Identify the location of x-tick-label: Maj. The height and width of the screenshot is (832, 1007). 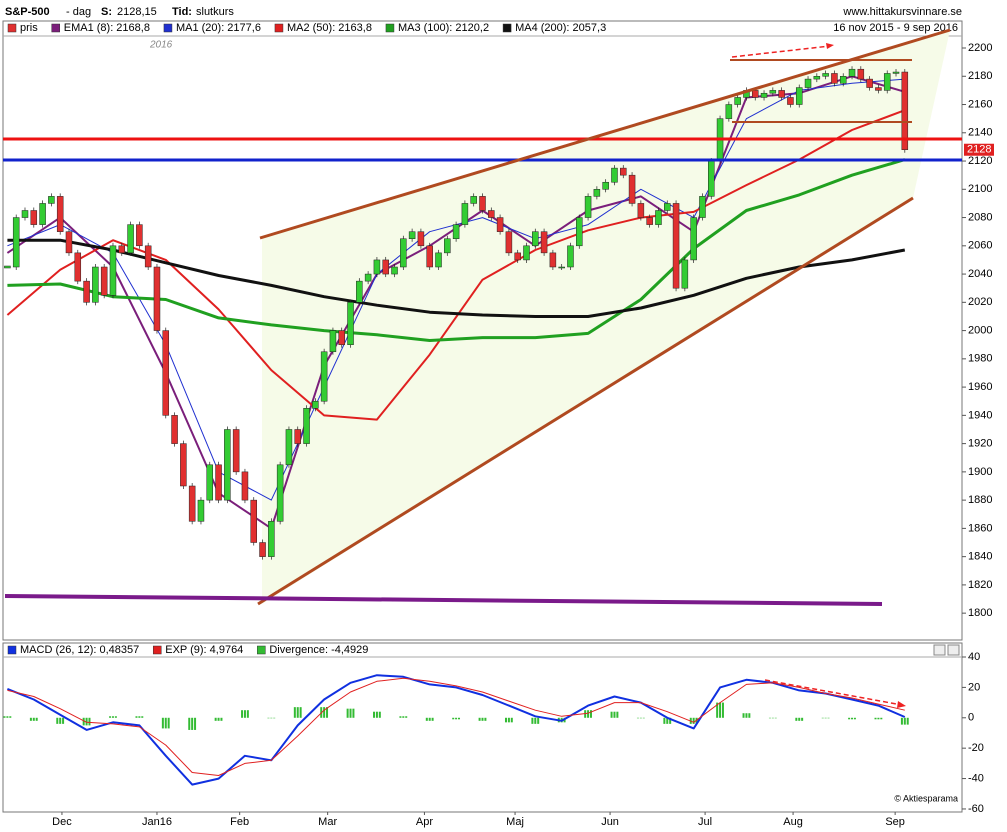
(515, 822).